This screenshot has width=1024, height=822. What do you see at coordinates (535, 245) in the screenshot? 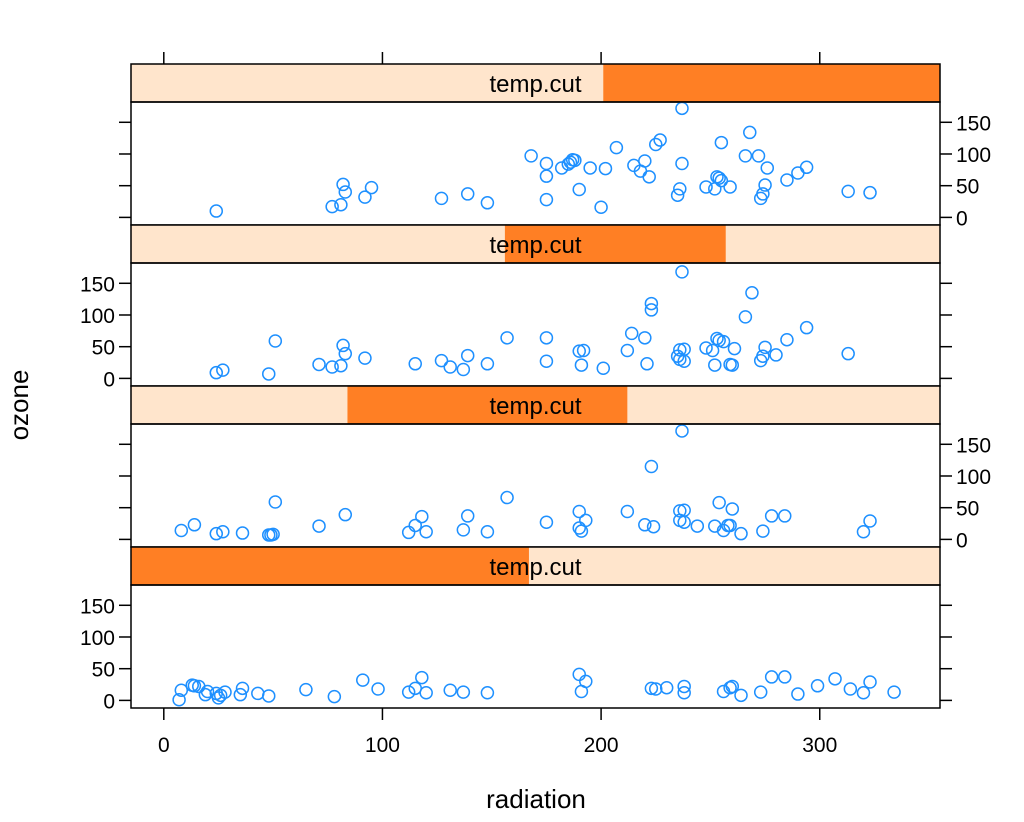
I see `strip-label: temp.cut` at bounding box center [535, 245].